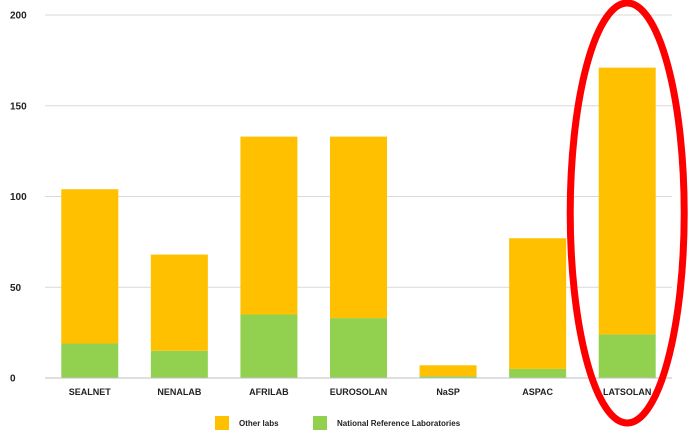 The image size is (692, 440). I want to click on y-tick-label: 100, so click(18, 197).